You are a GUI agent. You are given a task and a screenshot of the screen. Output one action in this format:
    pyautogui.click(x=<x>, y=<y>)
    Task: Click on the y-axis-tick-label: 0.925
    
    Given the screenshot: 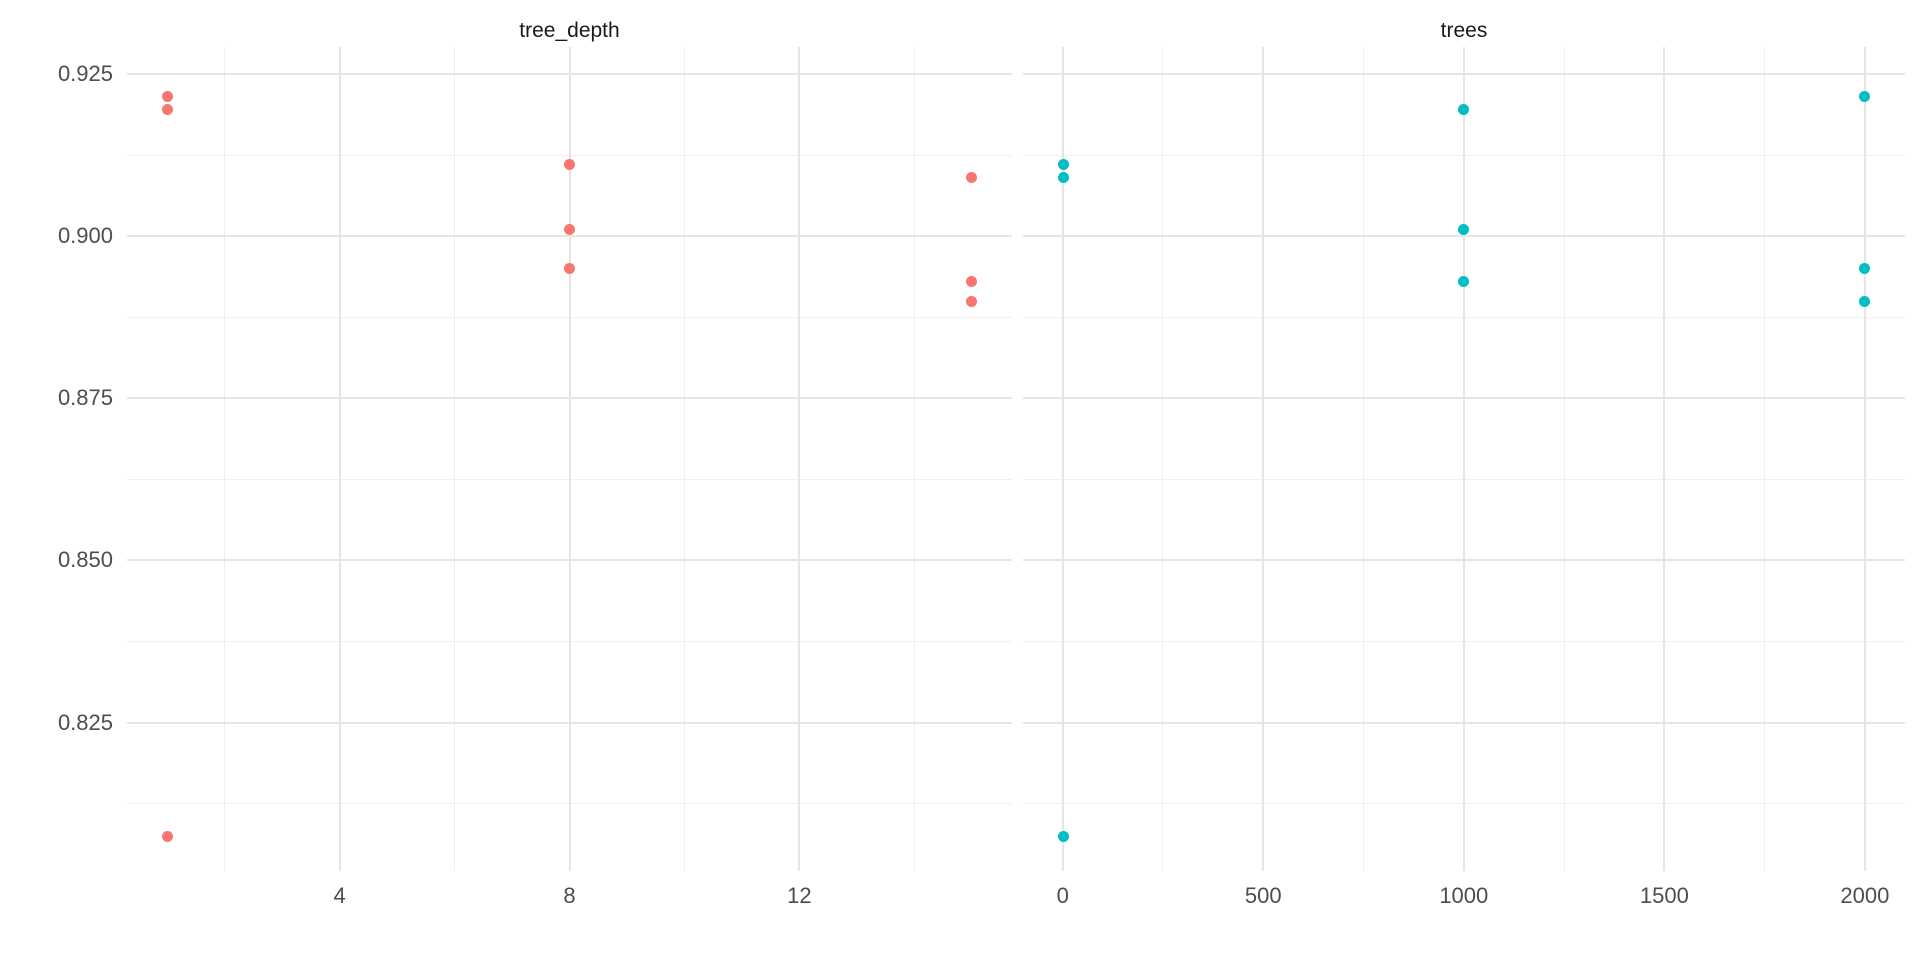 What is the action you would take?
    pyautogui.click(x=85, y=74)
    